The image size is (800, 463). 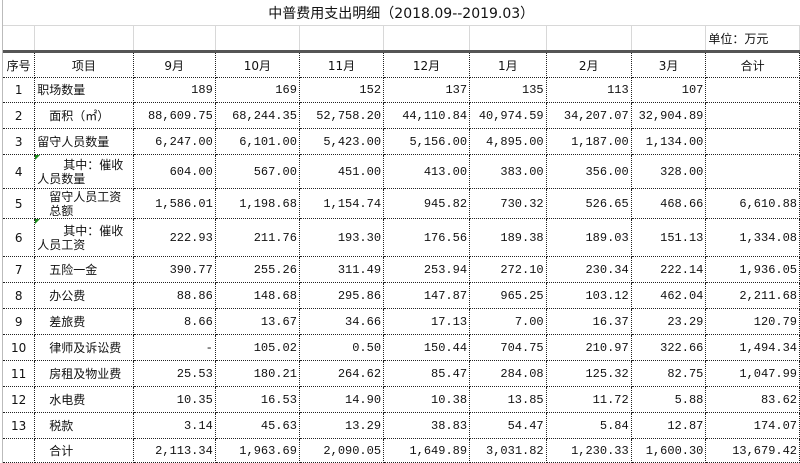 What do you see at coordinates (752, 399) in the screenshot?
I see `value-cell: 83.62` at bounding box center [752, 399].